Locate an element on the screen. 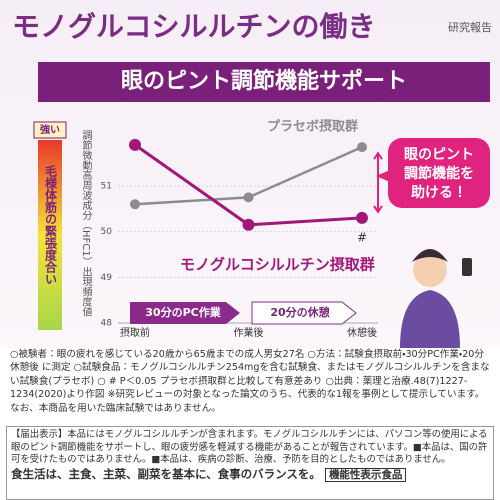 This screenshot has width=500, height=500. callout-text: 調節機能を is located at coordinates (439, 173).